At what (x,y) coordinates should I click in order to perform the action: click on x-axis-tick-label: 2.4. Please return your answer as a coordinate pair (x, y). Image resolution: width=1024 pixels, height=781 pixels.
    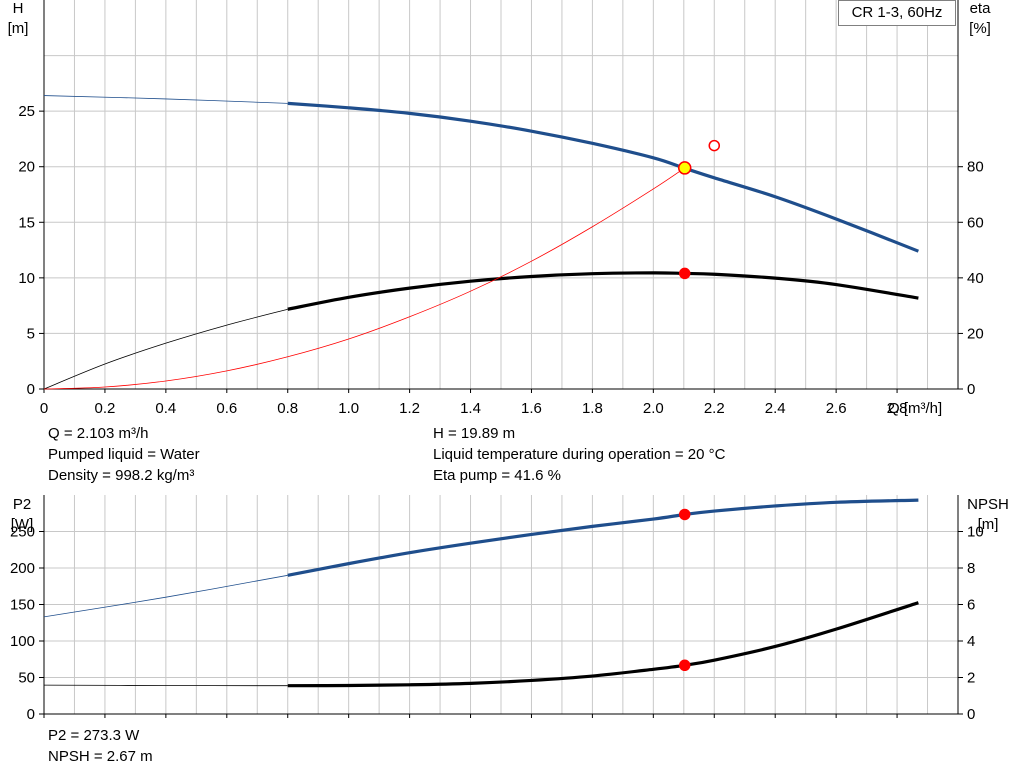
    Looking at the image, I should click on (775, 408).